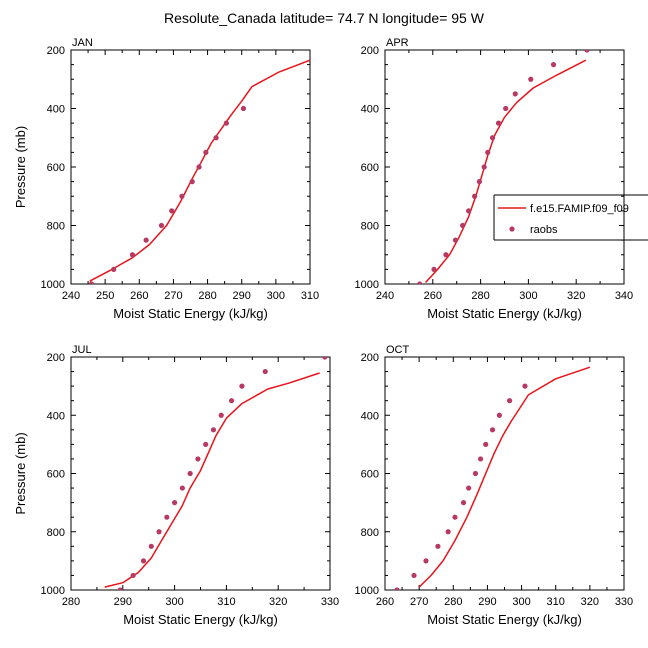  What do you see at coordinates (579, 209) in the screenshot?
I see `legend-label-model: f.e15.FAMIP.f09_f09` at bounding box center [579, 209].